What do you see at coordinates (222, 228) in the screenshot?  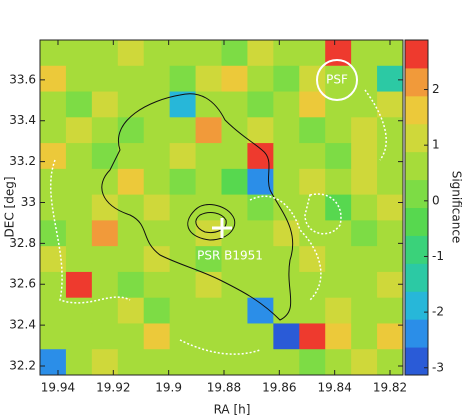 I see `source-marker` at bounding box center [222, 228].